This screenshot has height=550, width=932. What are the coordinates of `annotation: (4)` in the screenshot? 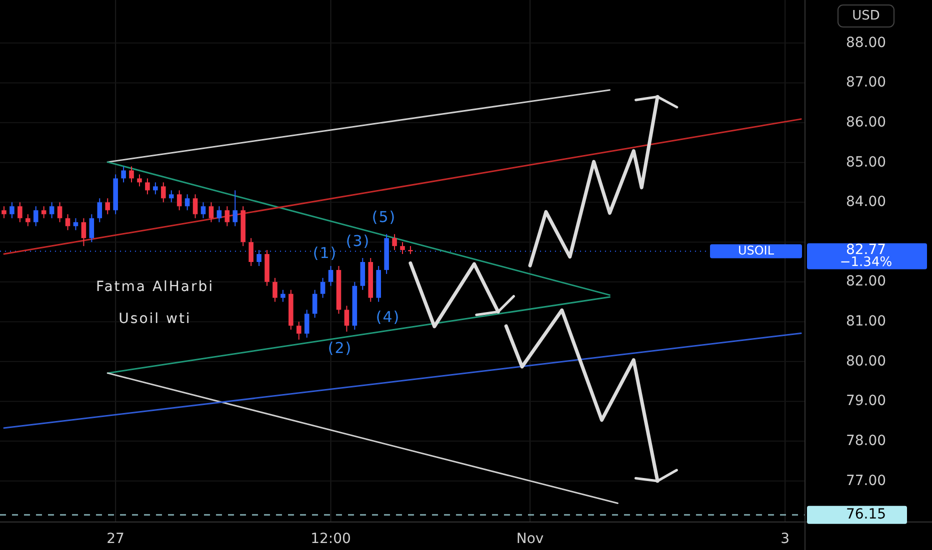 It's located at (388, 317).